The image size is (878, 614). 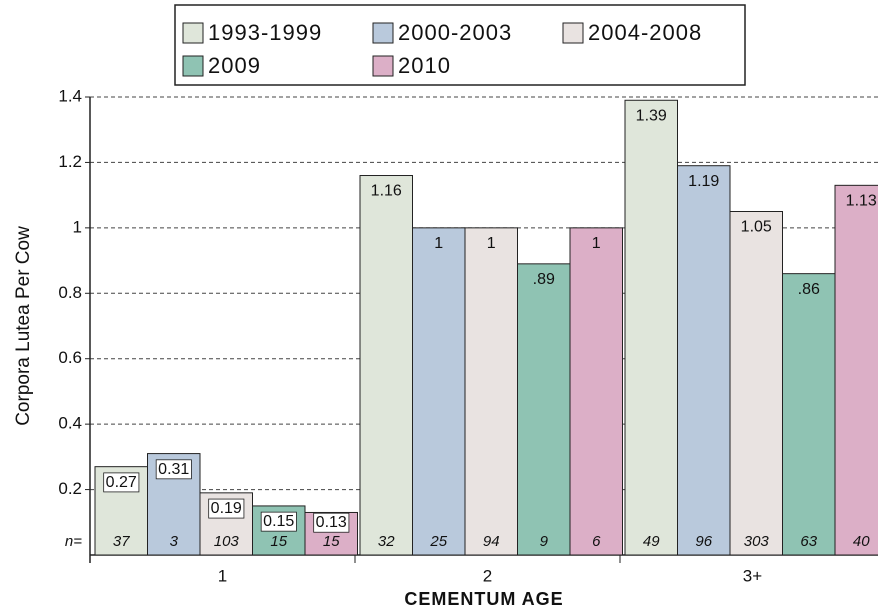 I want to click on n-value: 63, so click(x=808, y=541).